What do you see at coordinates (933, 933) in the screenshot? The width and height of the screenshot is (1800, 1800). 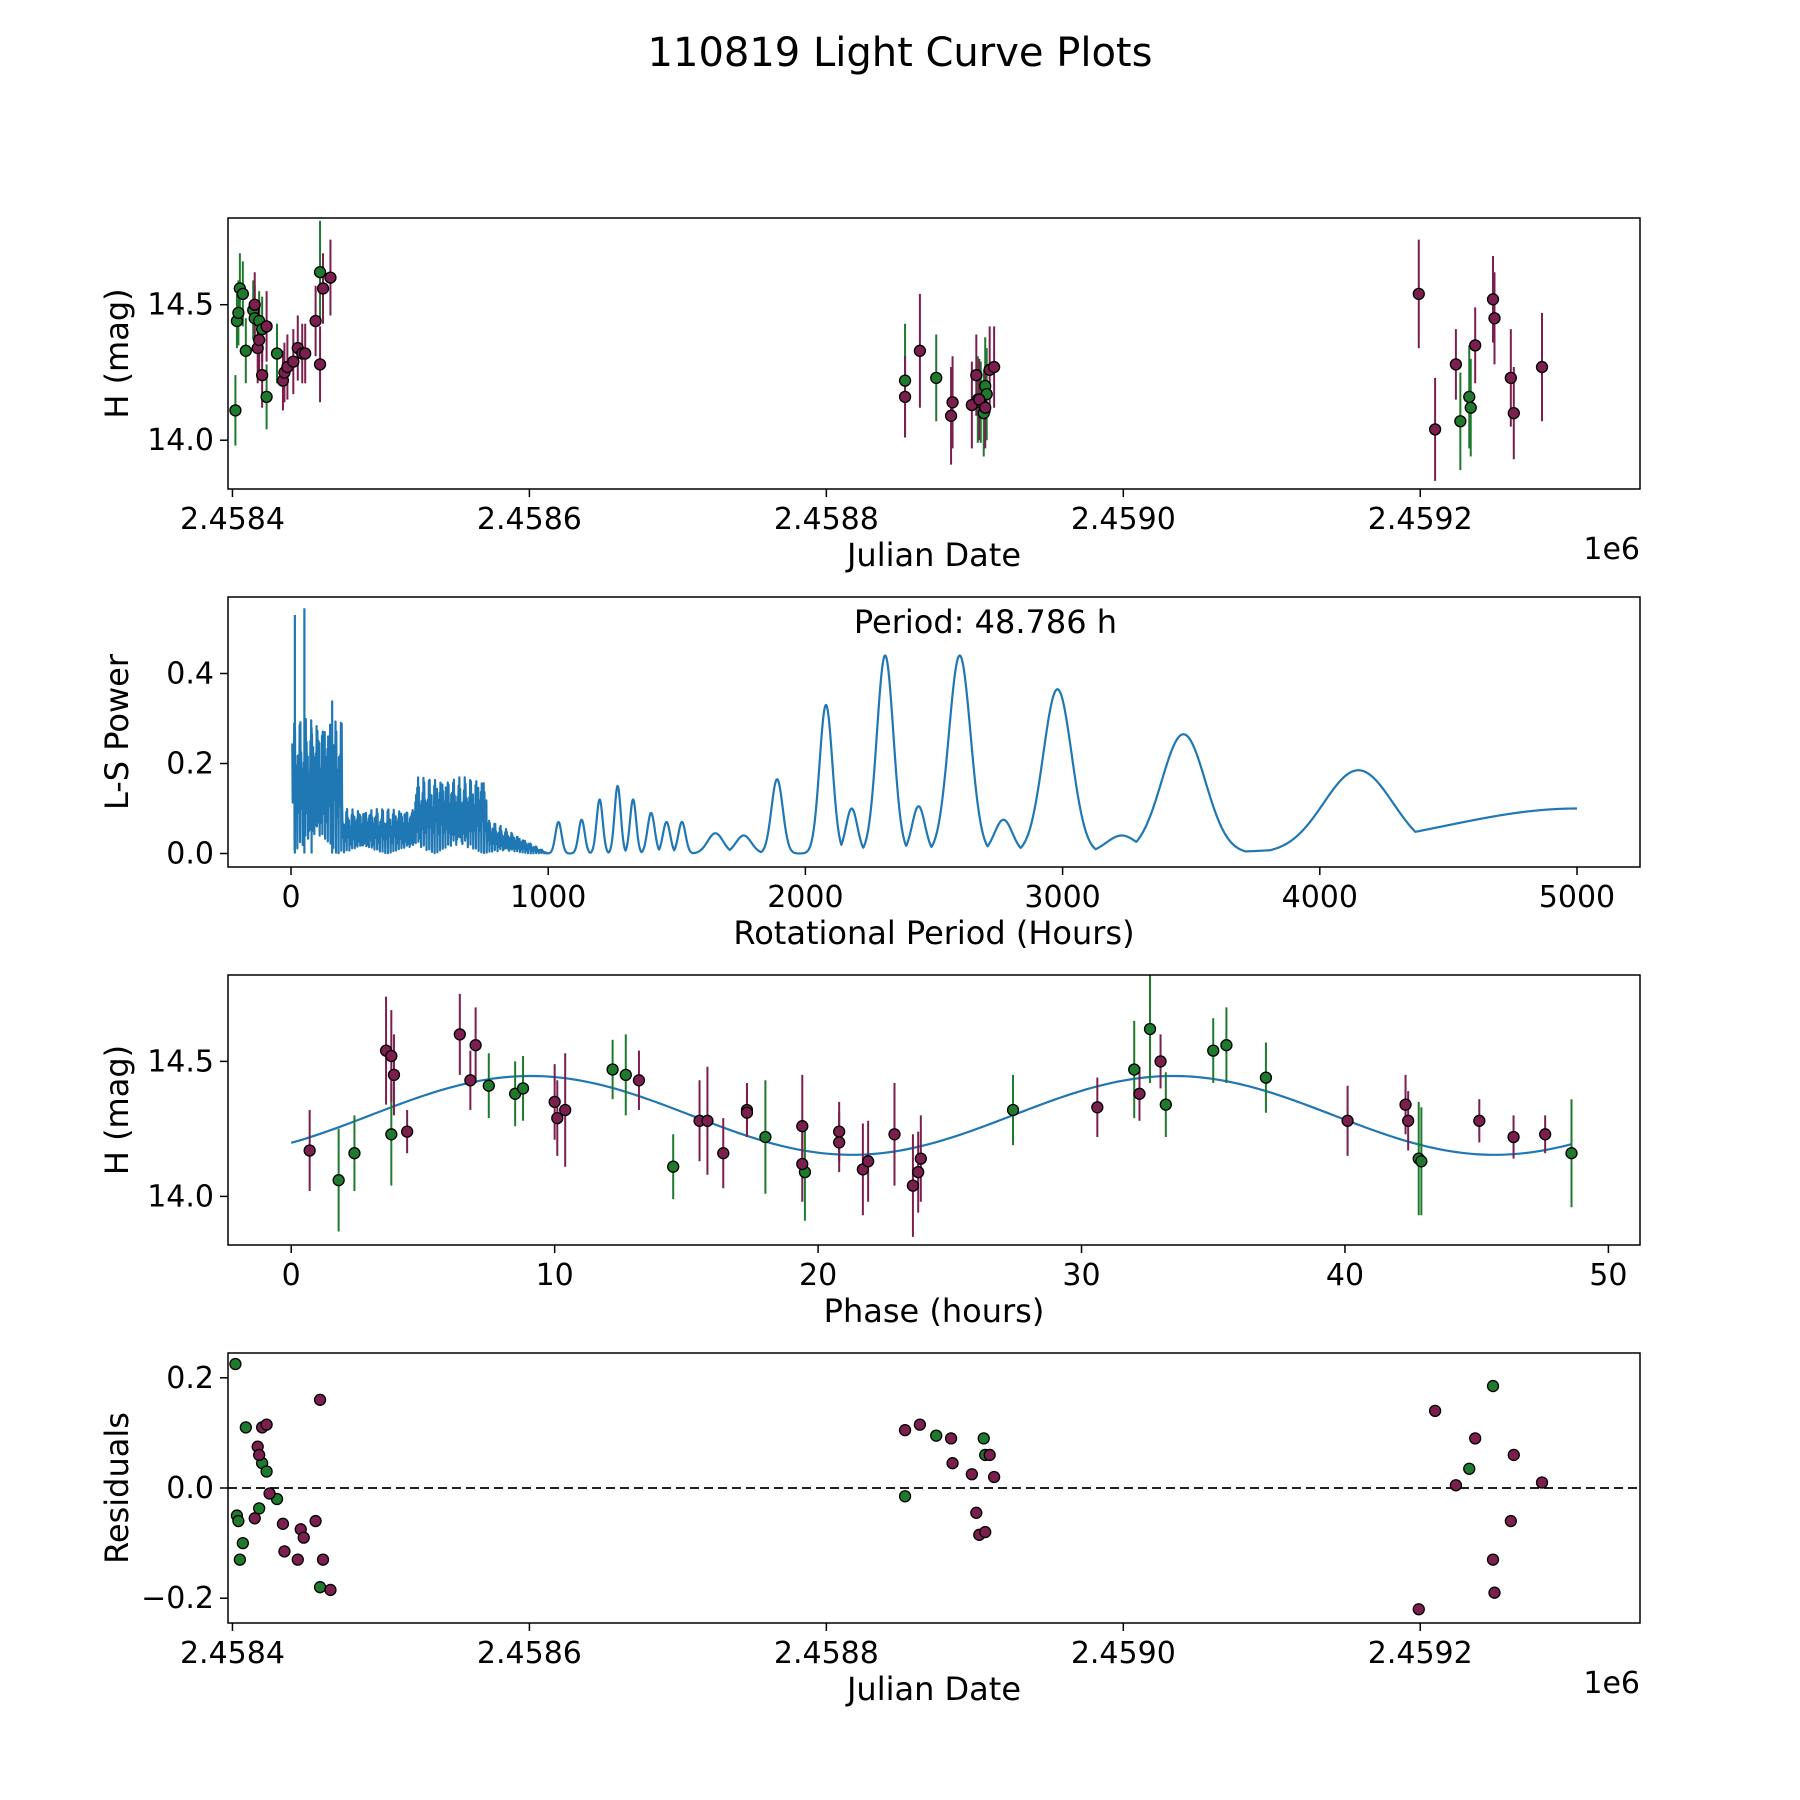 I see `x-axis-label: Rotational Period (Hours)` at bounding box center [933, 933].